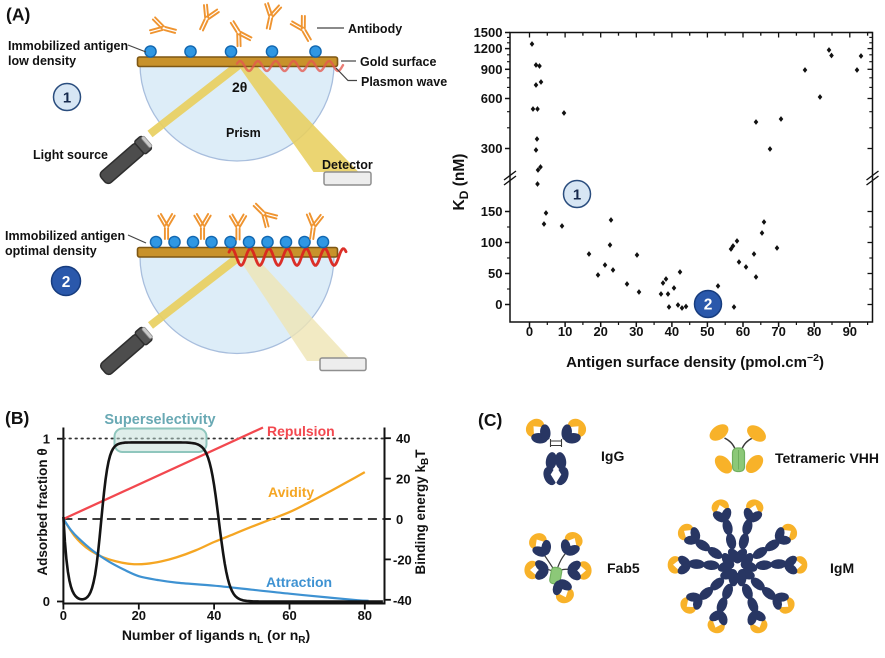 The width and height of the screenshot is (885, 658). I want to click on svg-text: 100, so click(492, 242).